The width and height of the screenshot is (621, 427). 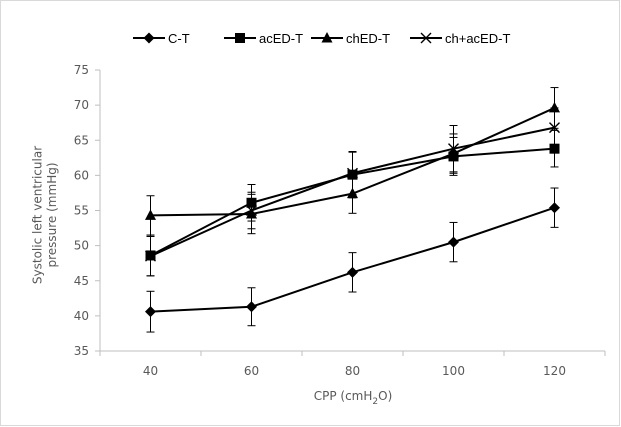 I want to click on y-axis-title-line: pressure (mmHg), so click(x=52, y=214).